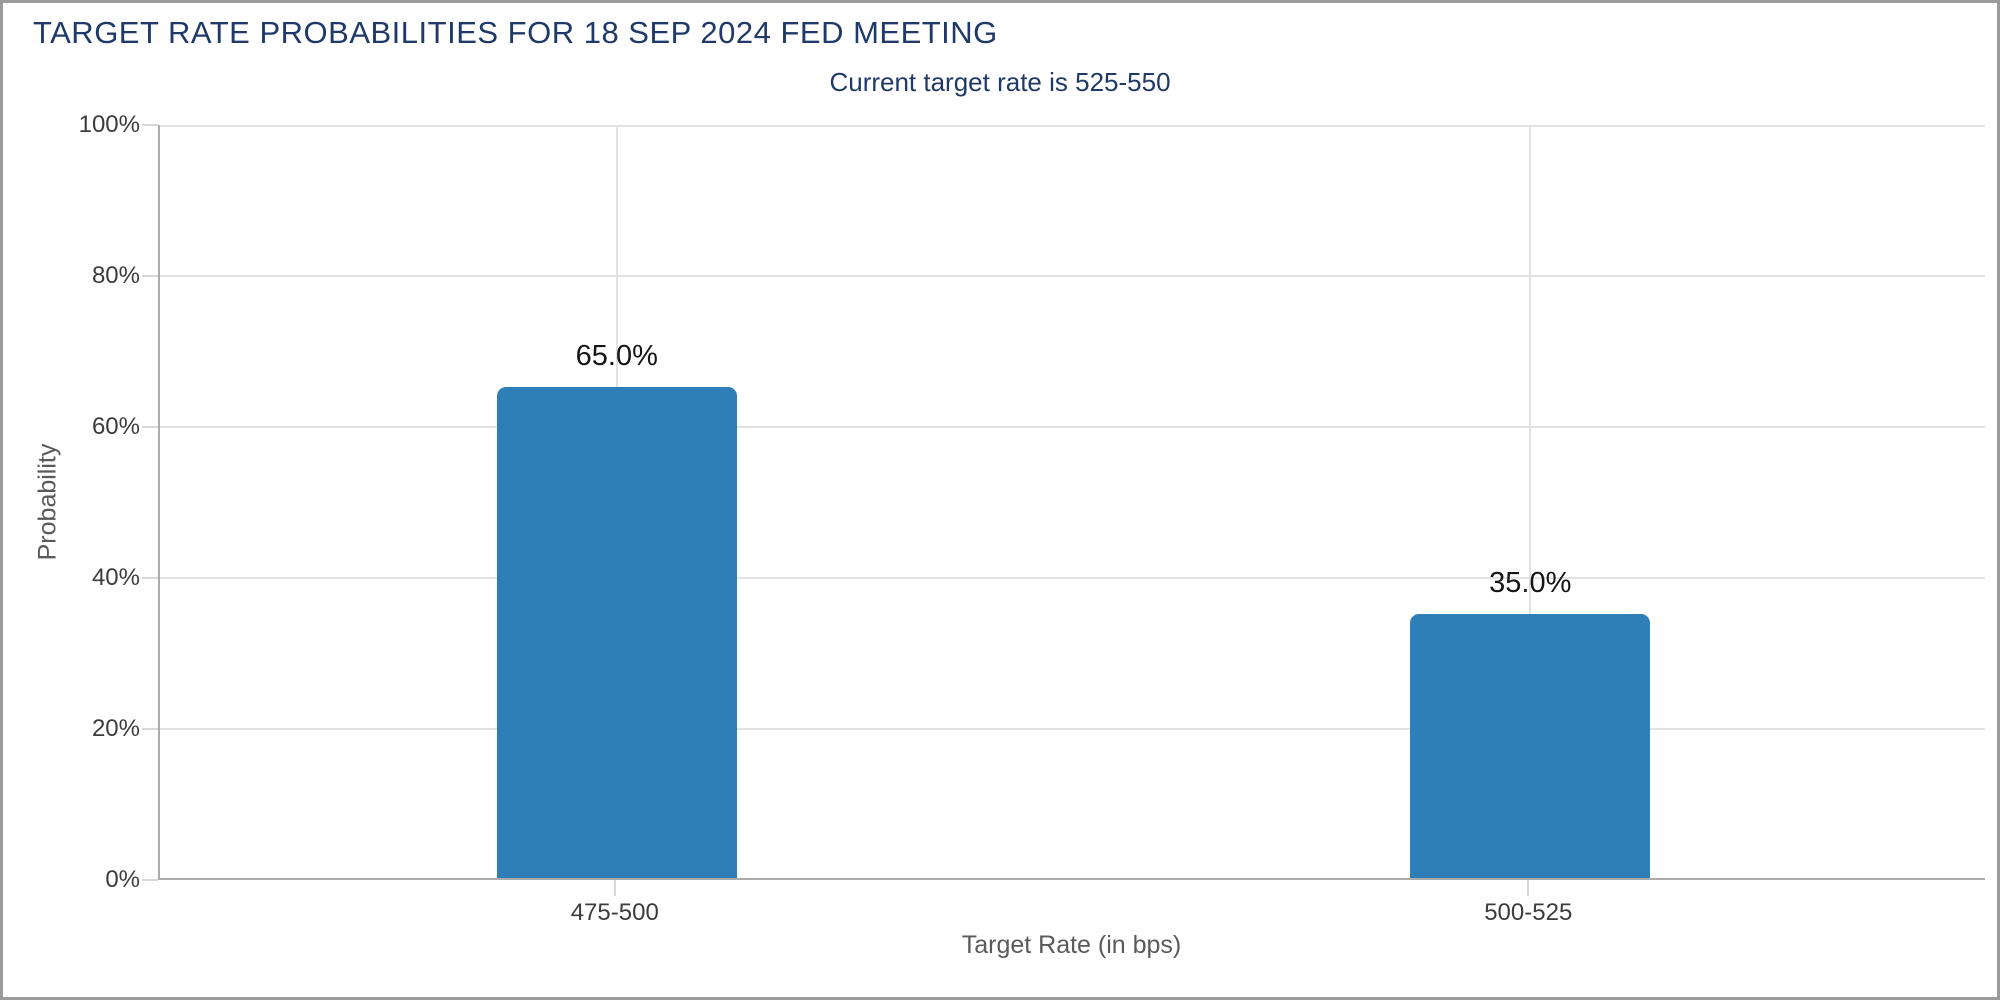 The width and height of the screenshot is (2000, 1000). What do you see at coordinates (115, 426) in the screenshot?
I see `y-tick-label: 60%` at bounding box center [115, 426].